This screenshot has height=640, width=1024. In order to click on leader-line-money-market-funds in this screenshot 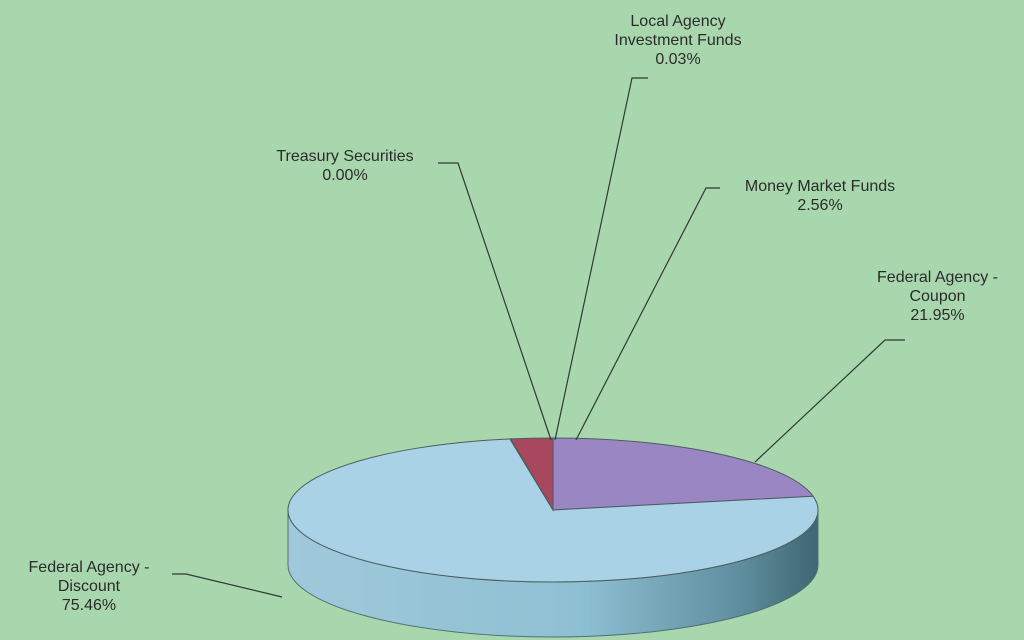, I will do `click(647, 314)`.